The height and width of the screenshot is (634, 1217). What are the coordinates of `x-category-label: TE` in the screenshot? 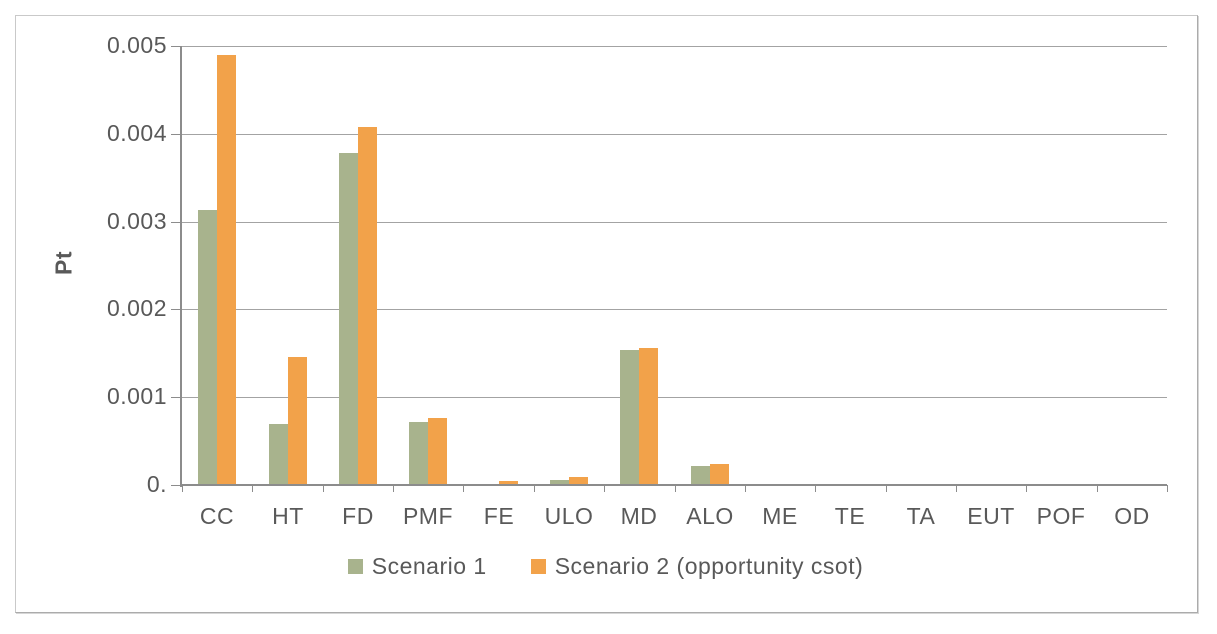 It's located at (850, 516).